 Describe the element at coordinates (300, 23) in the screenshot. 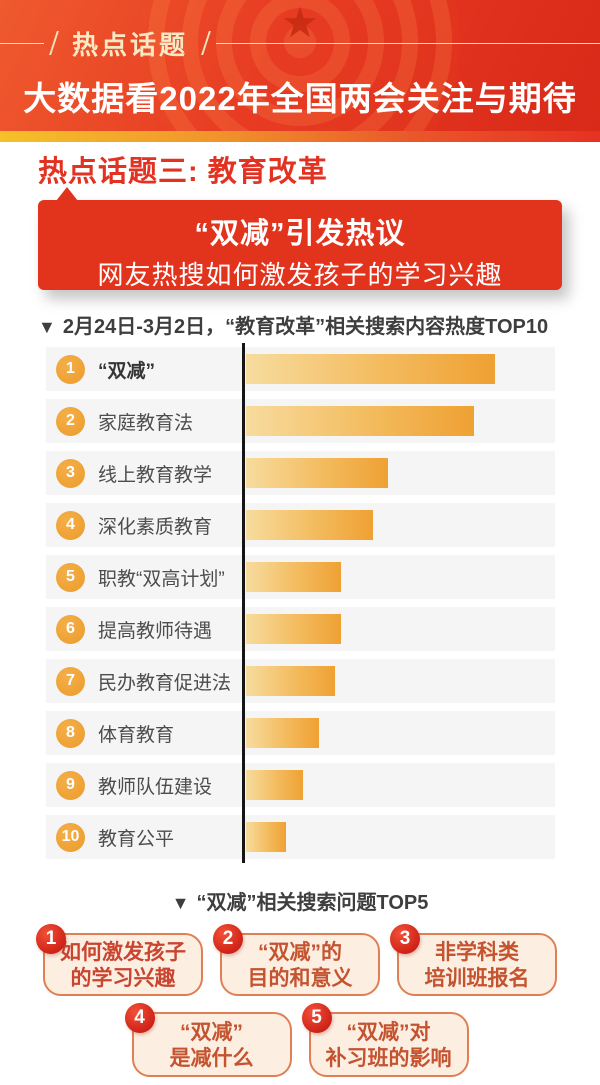

I see `star-icon: ★` at that location.